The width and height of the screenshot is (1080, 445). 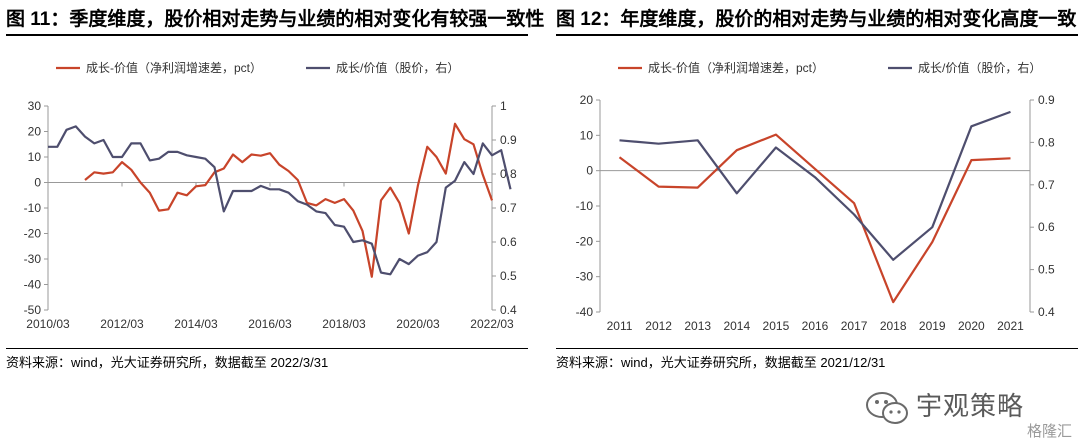 What do you see at coordinates (776, 326) in the screenshot?
I see `x-tick-label: 2015` at bounding box center [776, 326].